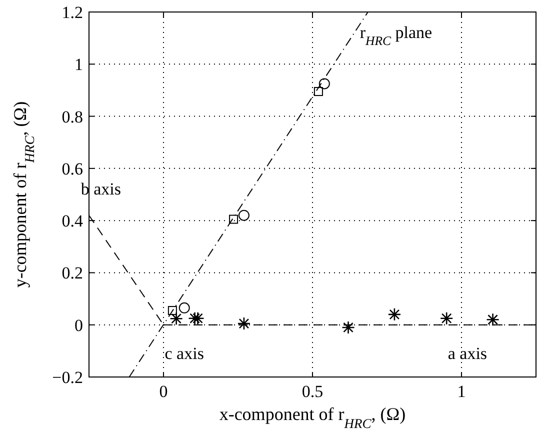 Image resolution: width=540 pixels, height=430 pixels. I want to click on y-tick-label: 0.6, so click(72, 168).